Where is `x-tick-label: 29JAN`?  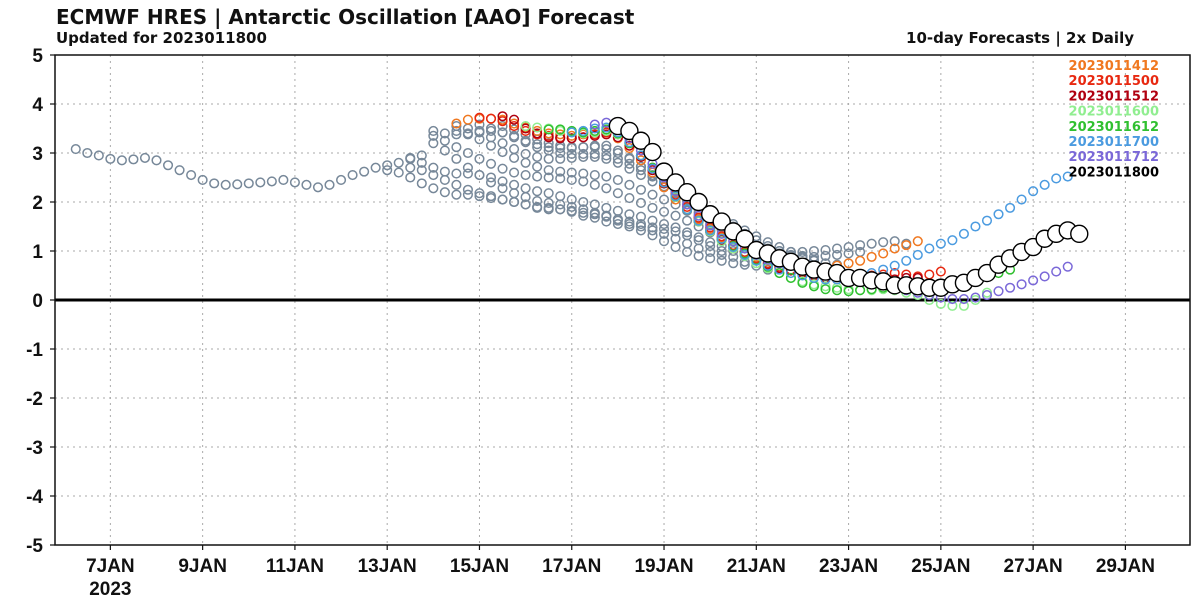
x-tick-label: 29JAN is located at coordinates (1125, 566).